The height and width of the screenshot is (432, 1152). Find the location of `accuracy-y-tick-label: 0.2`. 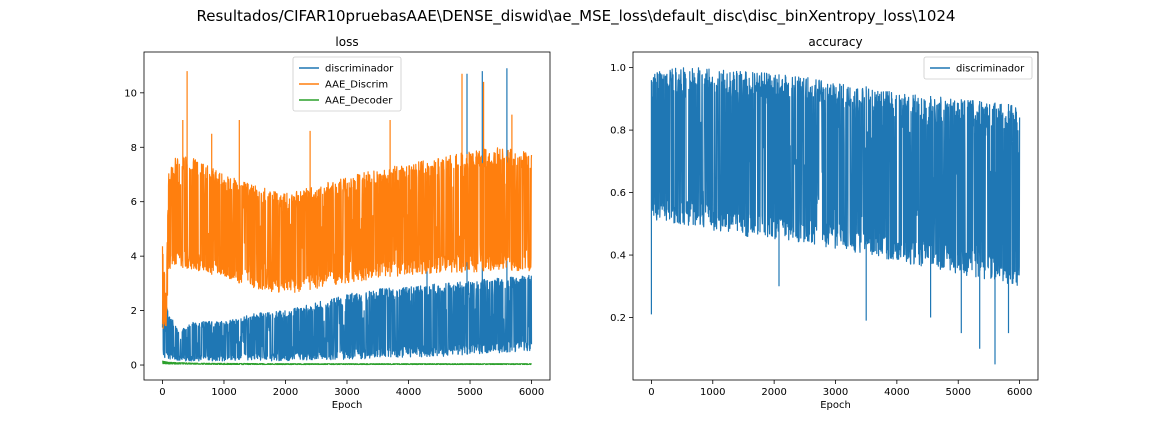

accuracy-y-tick-label: 0.2 is located at coordinates (618, 318).